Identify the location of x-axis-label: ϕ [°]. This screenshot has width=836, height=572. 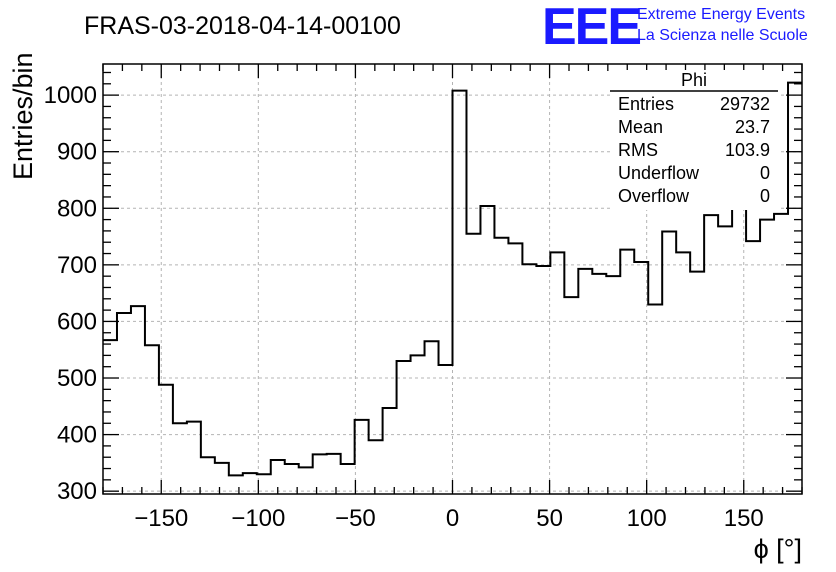
(778, 549).